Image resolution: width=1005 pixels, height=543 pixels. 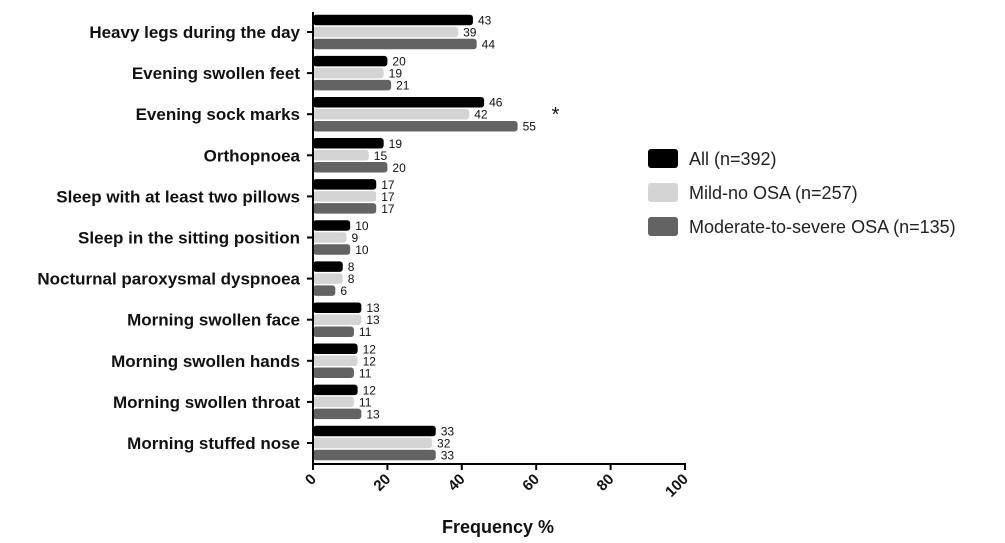 I want to click on x-axis-title: Frequency %, so click(x=498, y=527).